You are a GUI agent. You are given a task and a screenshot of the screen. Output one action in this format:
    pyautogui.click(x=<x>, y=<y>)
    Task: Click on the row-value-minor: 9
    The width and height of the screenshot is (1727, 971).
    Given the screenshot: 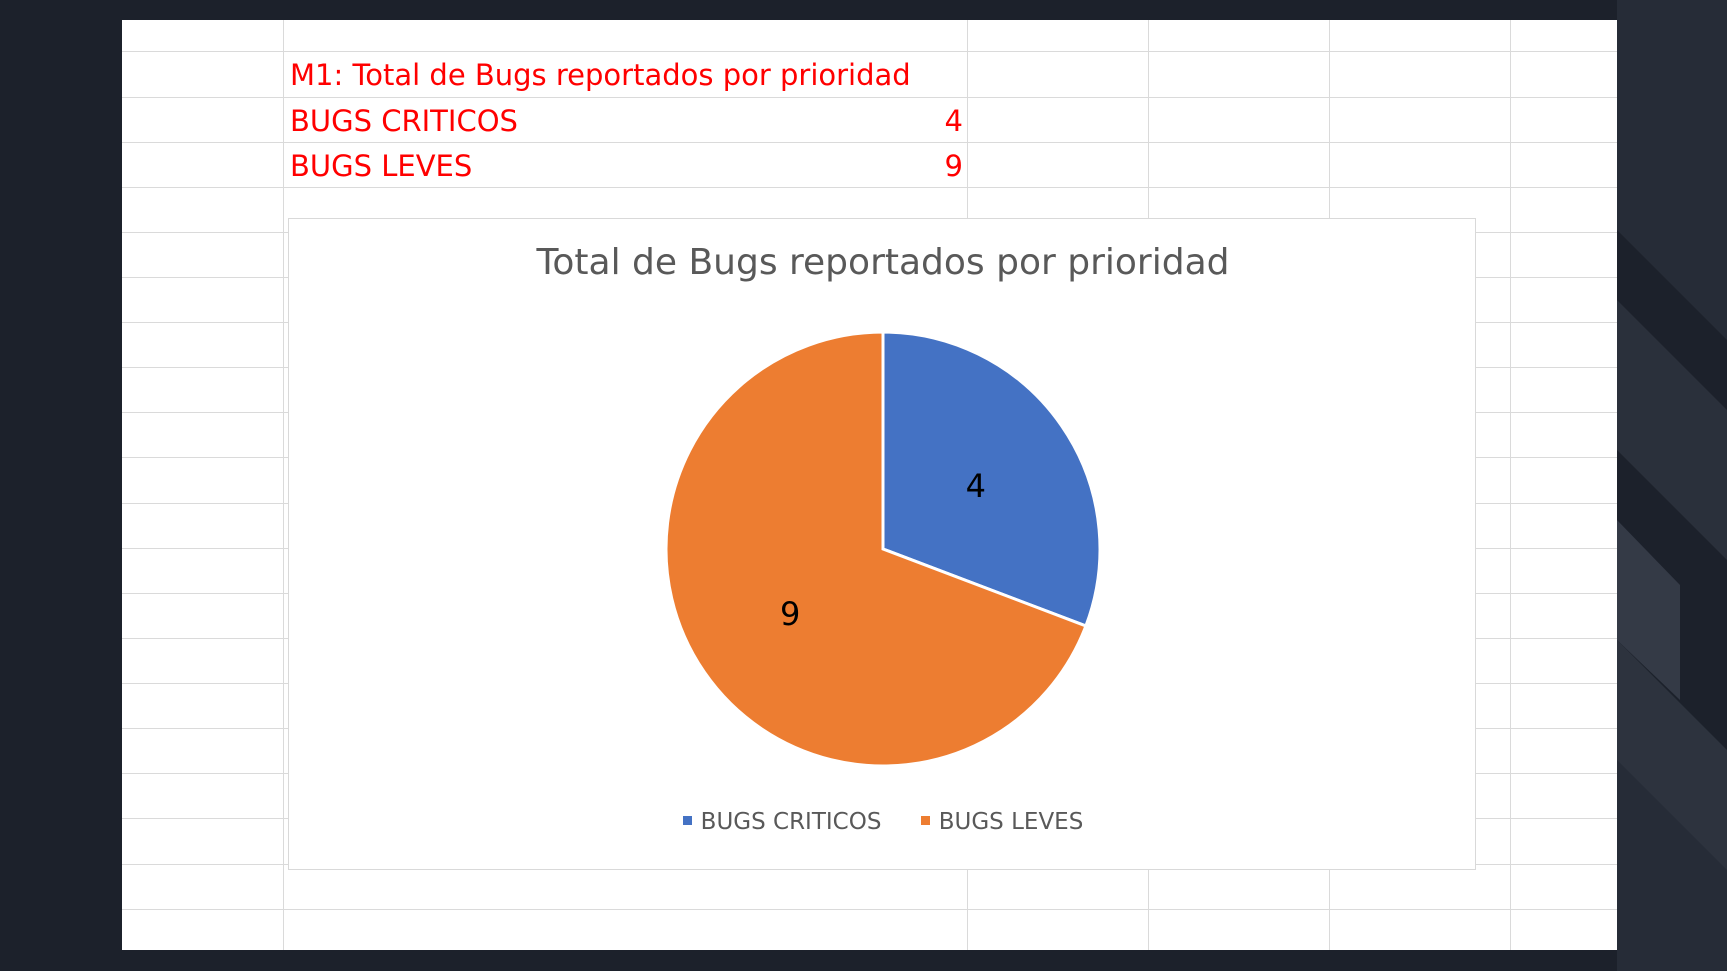 What is the action you would take?
    pyautogui.click(x=953, y=166)
    